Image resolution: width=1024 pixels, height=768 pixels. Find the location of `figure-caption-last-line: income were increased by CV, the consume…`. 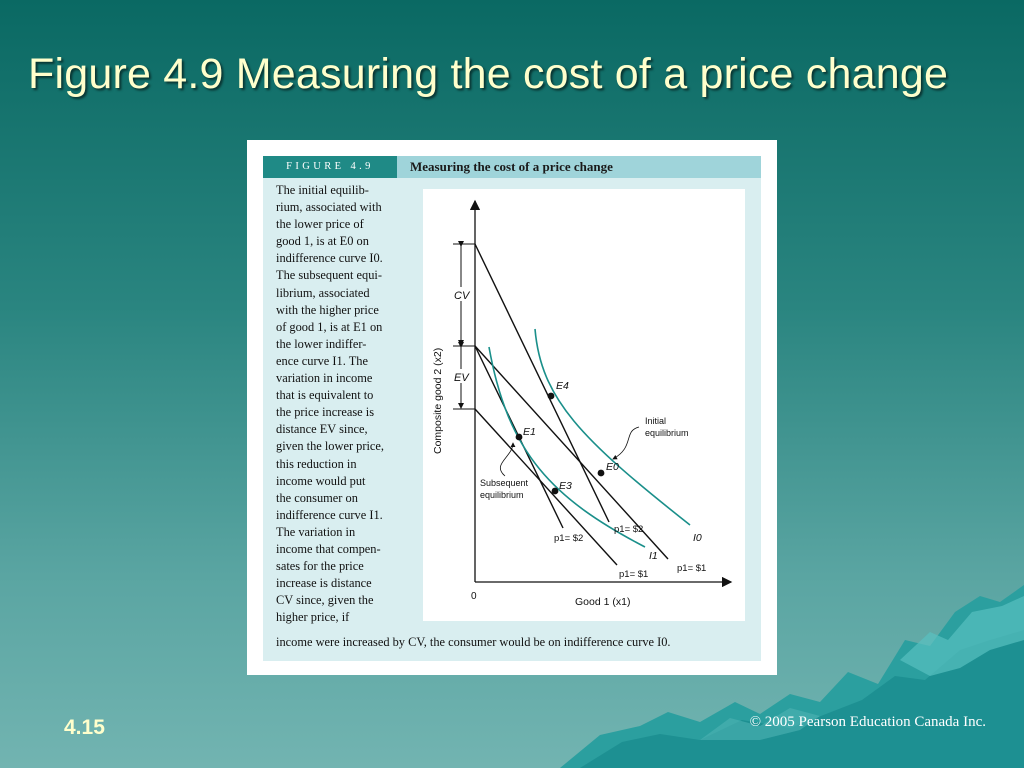

figure-caption-last-line: income were increased by CV, the consume… is located at coordinates (473, 642).